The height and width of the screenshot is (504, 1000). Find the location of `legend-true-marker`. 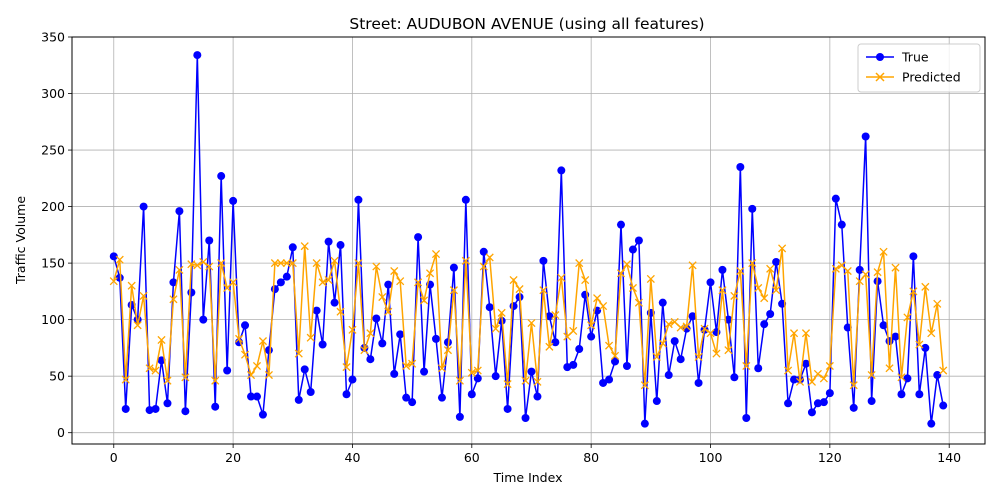

legend-true-marker is located at coordinates (880, 57).